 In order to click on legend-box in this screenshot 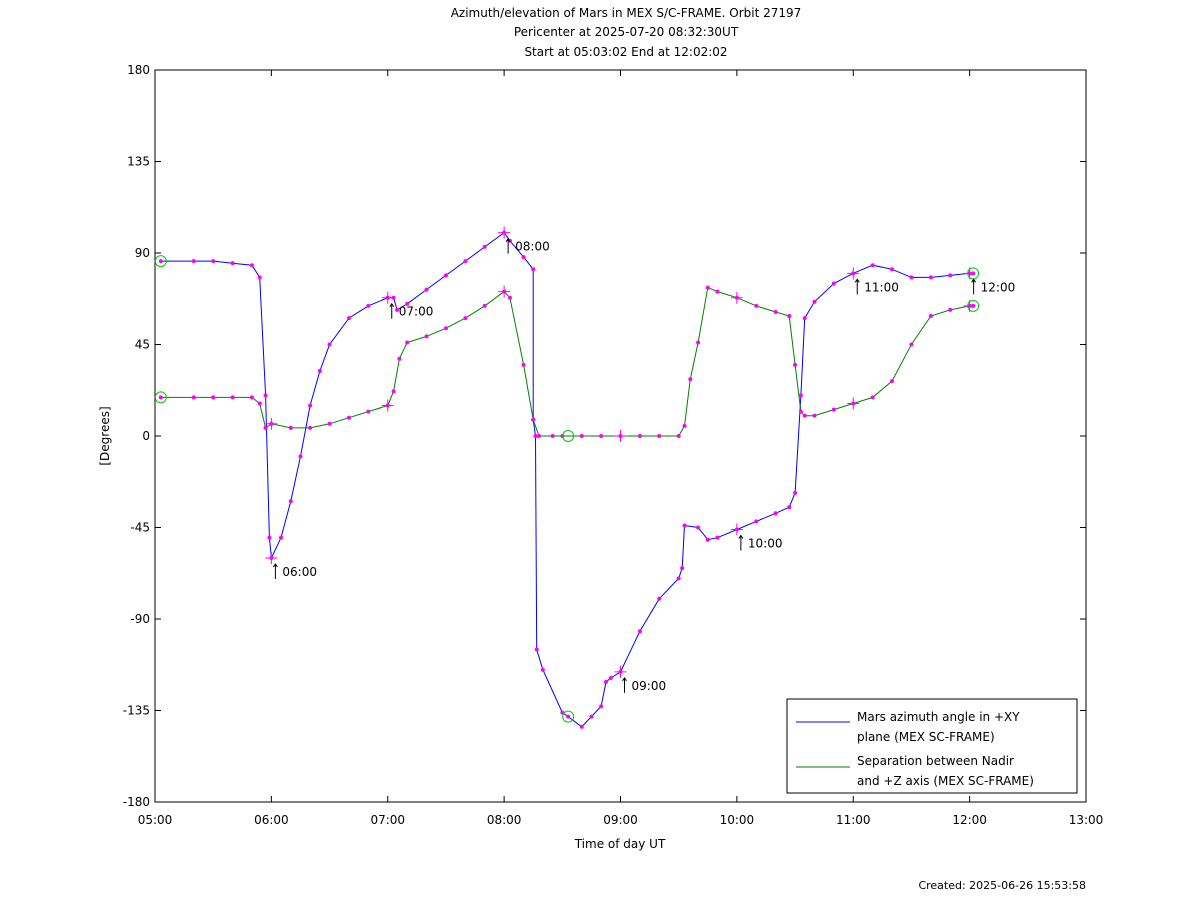, I will do `click(932, 746)`.